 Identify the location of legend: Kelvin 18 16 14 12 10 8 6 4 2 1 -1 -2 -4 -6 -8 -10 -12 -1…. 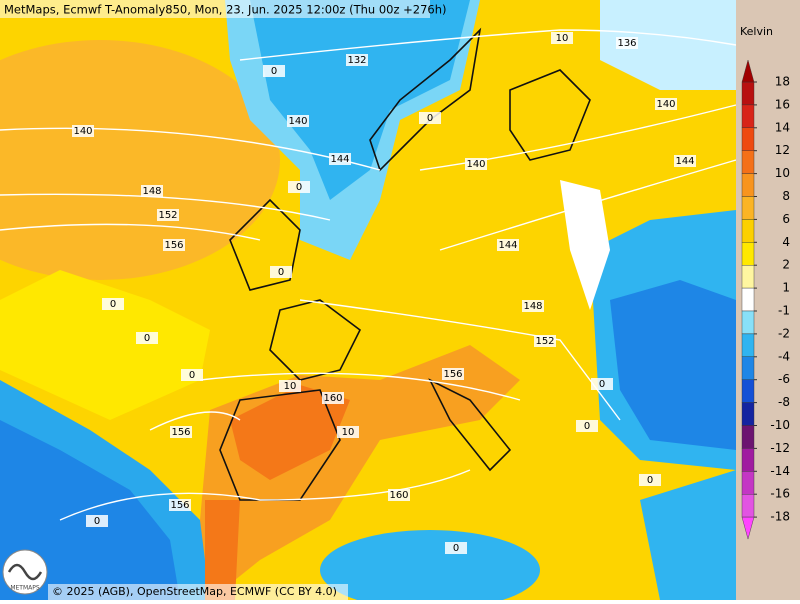
(768, 300).